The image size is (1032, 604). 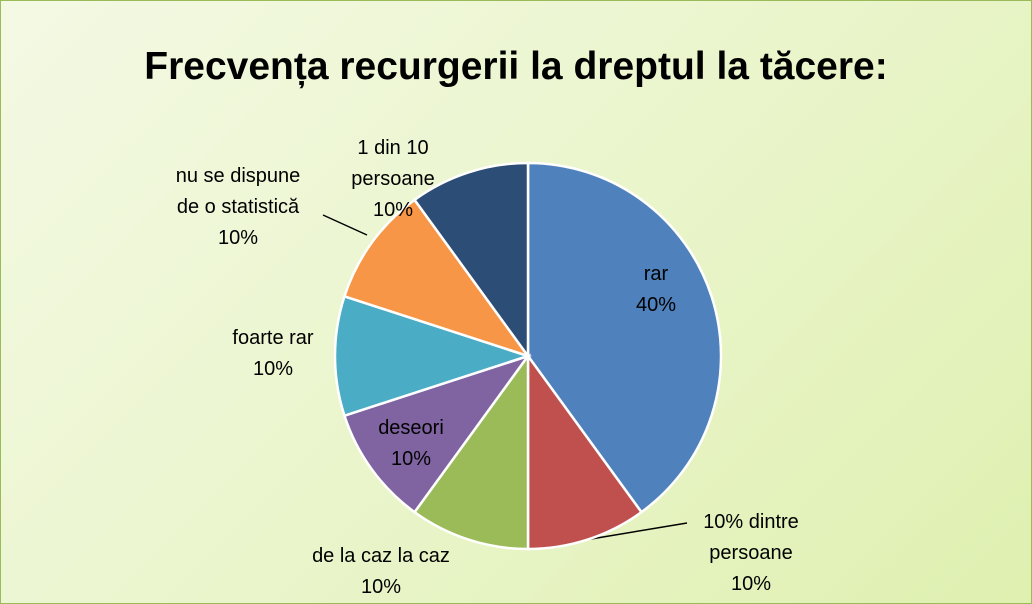 What do you see at coordinates (411, 428) in the screenshot?
I see `category-label: deseori` at bounding box center [411, 428].